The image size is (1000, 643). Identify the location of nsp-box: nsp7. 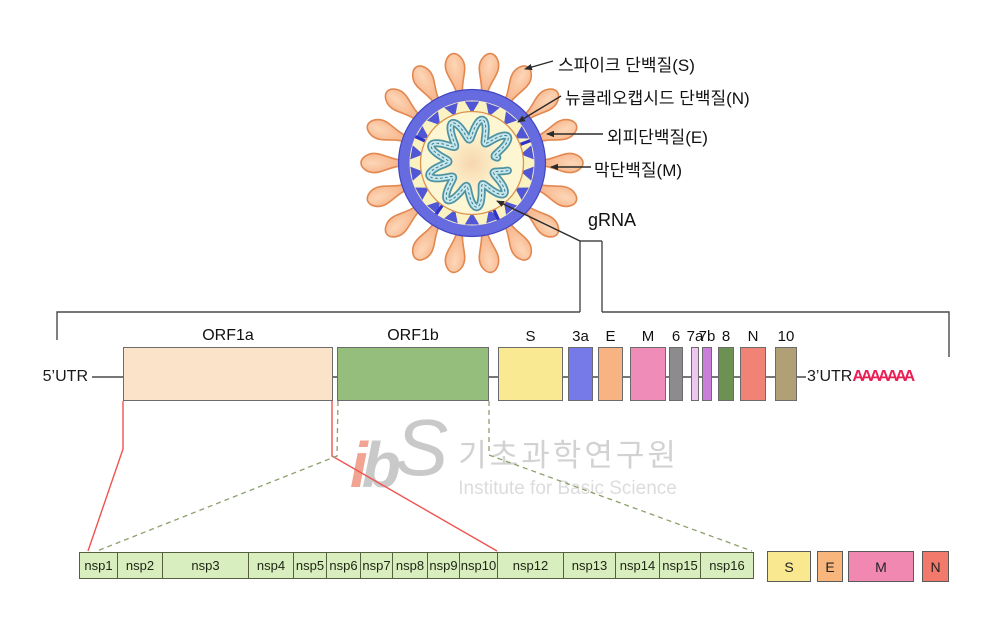
(376, 565).